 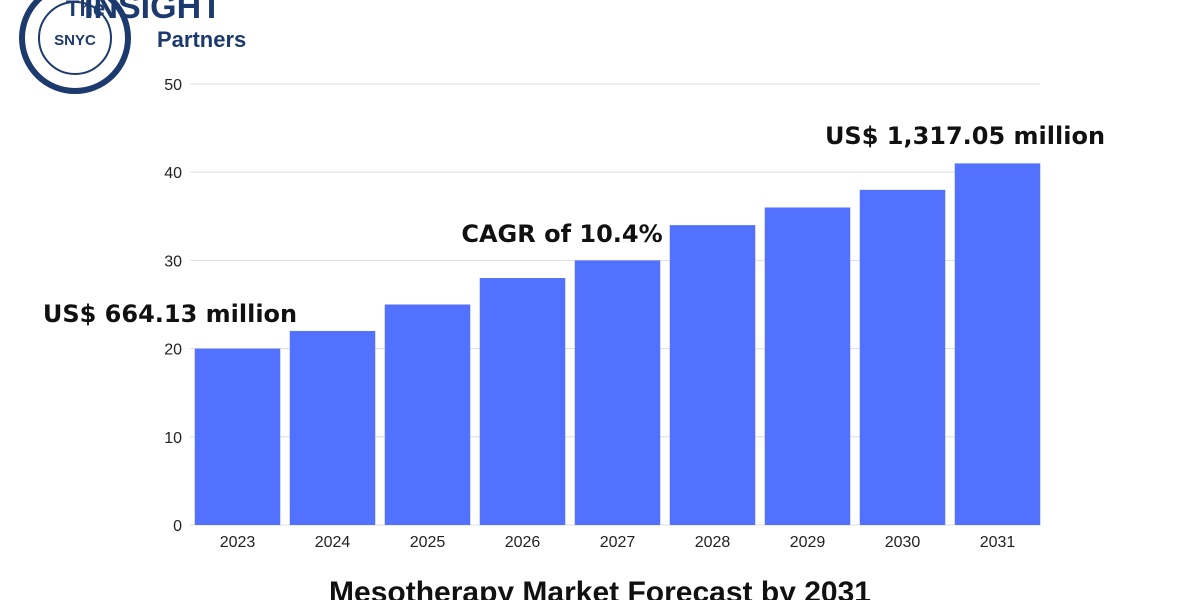 I want to click on x-tick-label: 2025, so click(x=428, y=542).